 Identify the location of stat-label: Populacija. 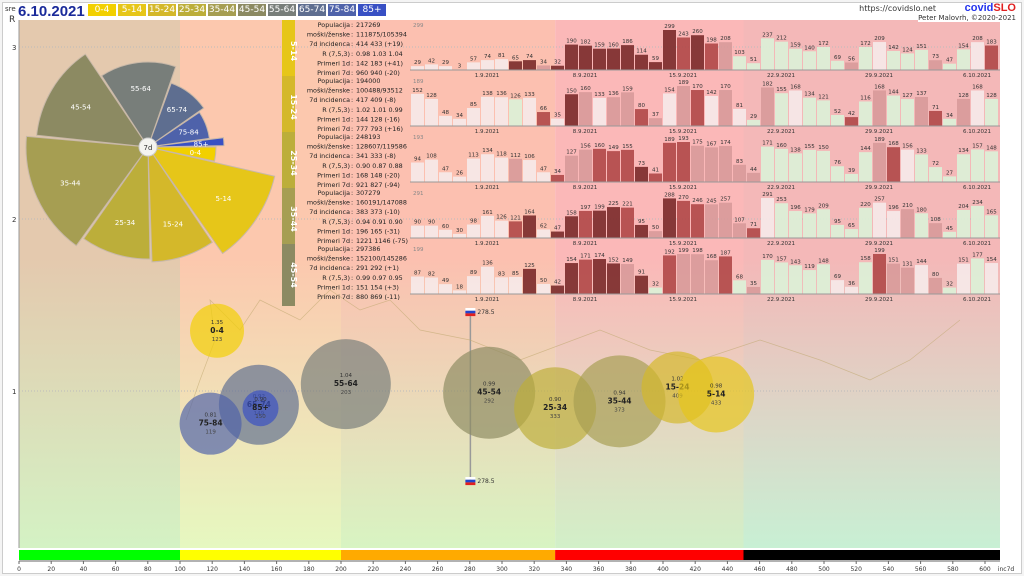
(334, 81).